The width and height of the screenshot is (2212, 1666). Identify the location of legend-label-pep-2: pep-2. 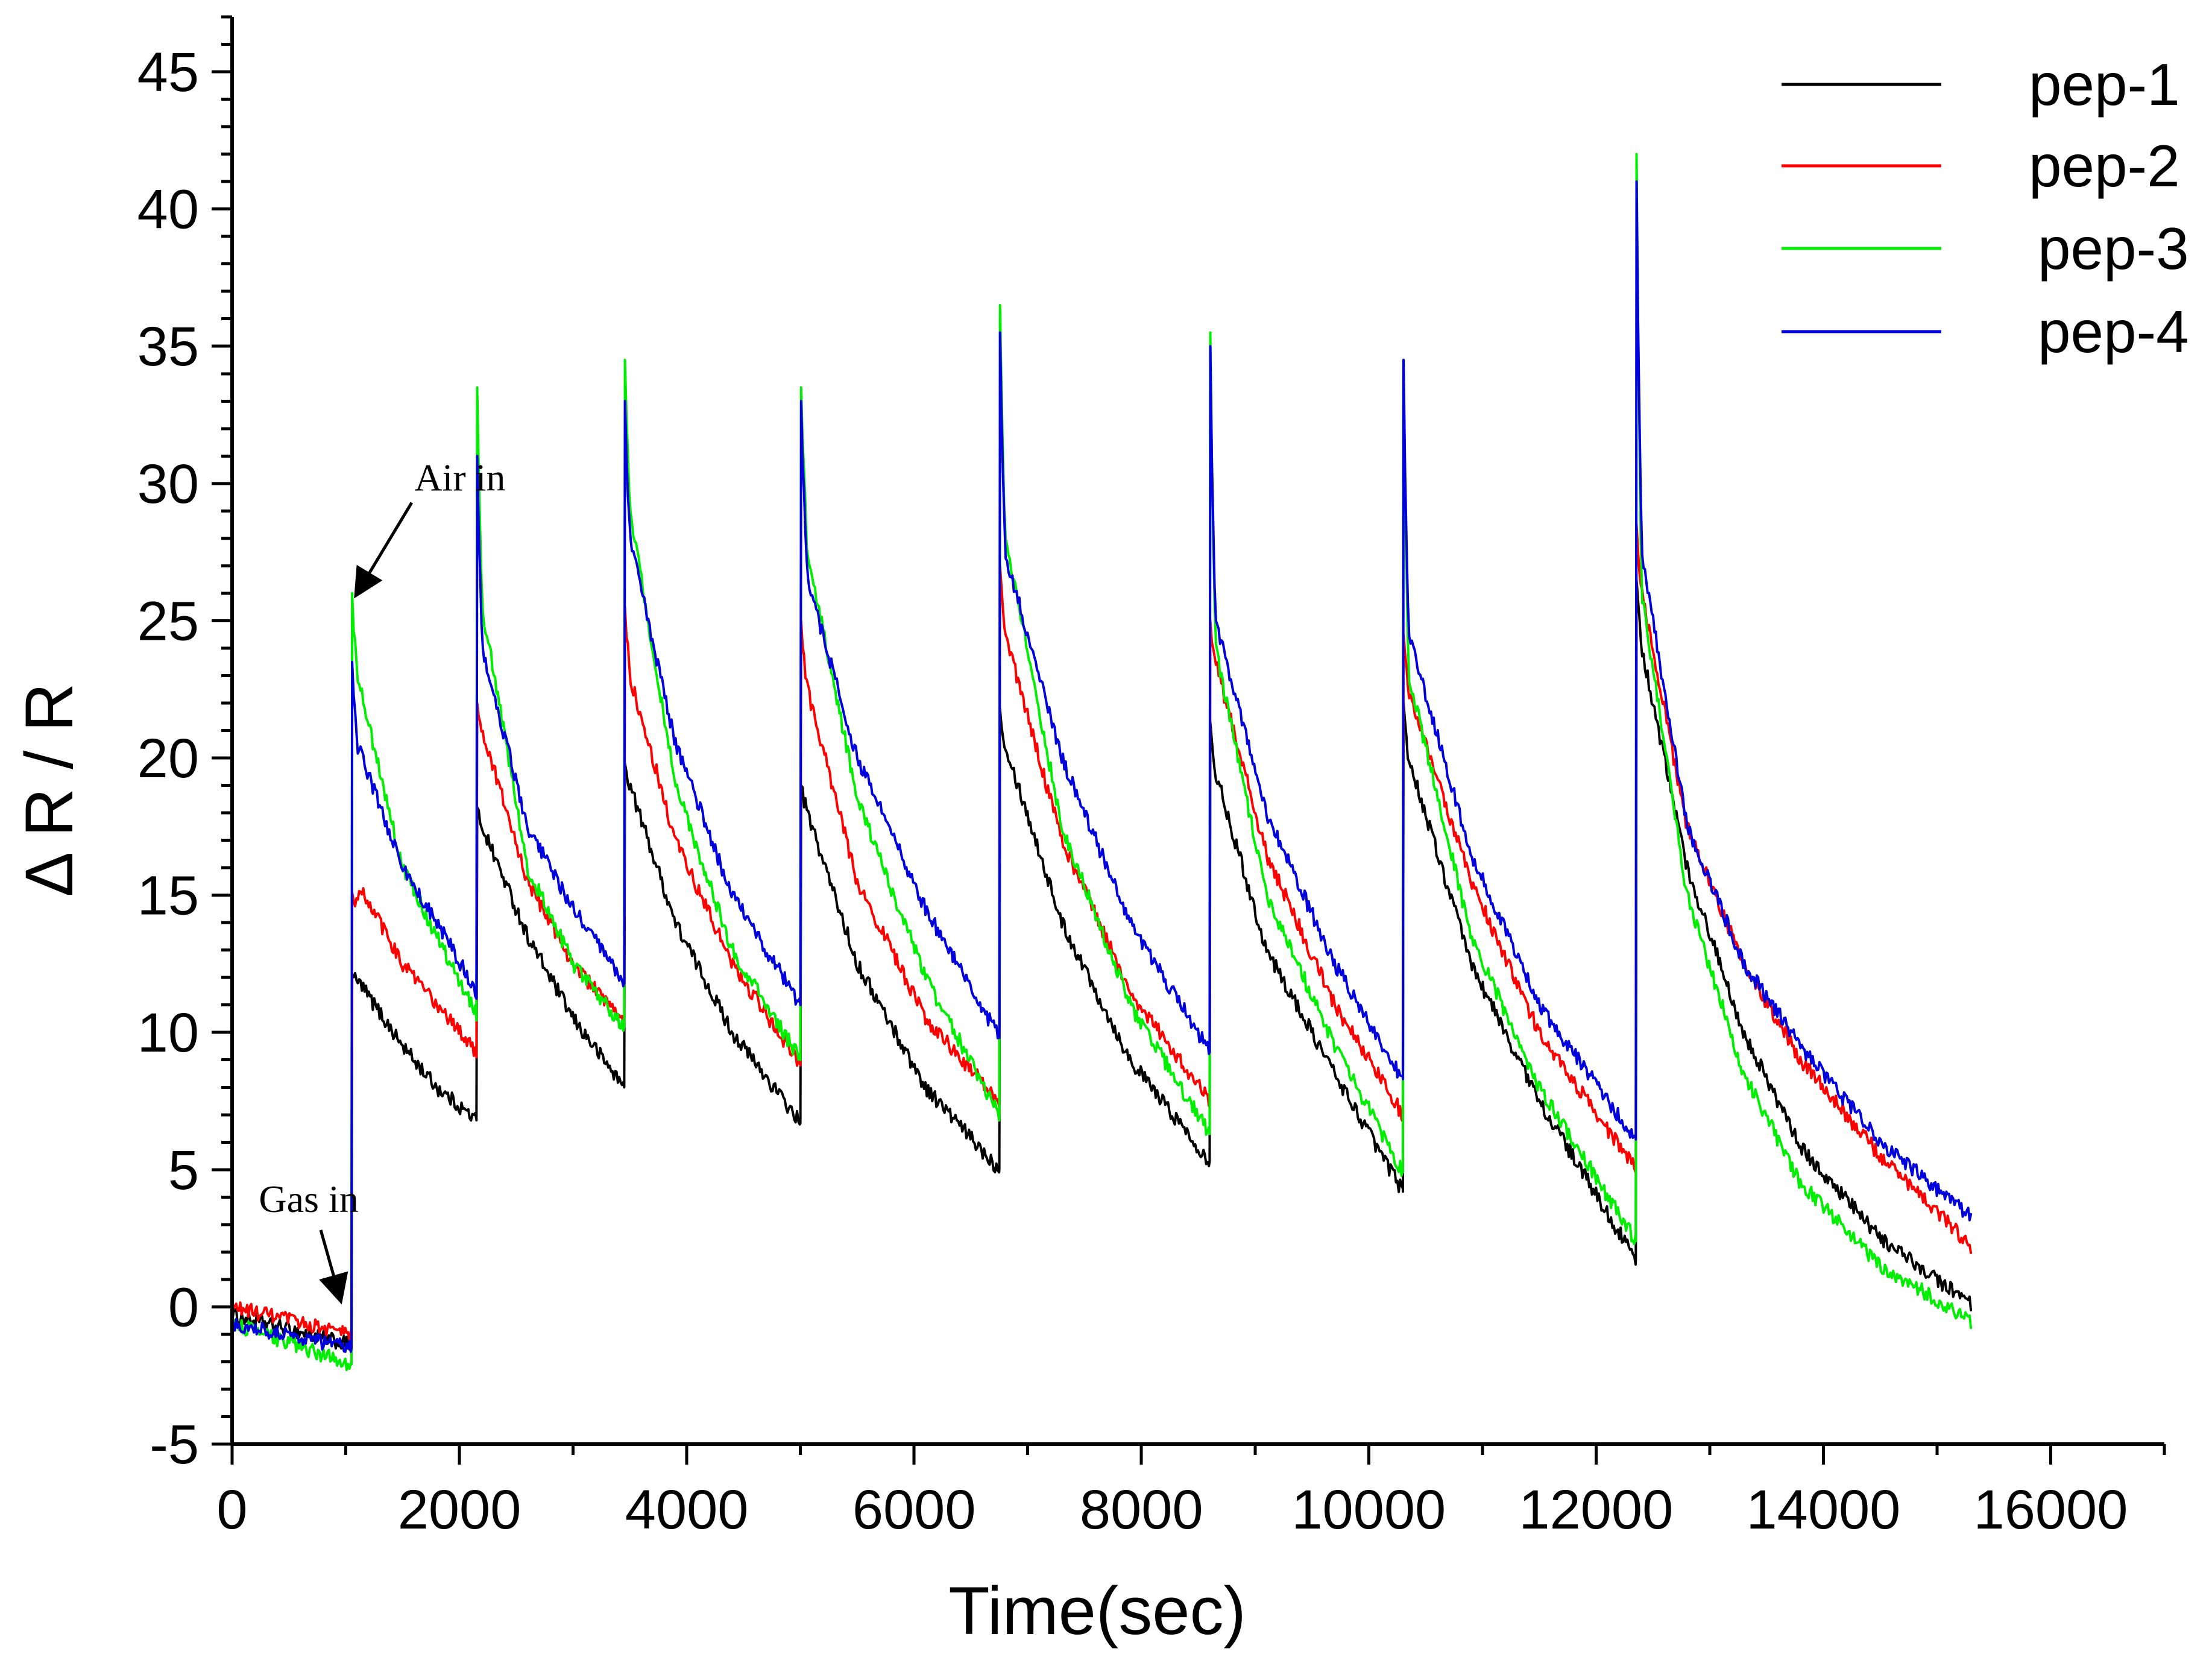
(2104, 166).